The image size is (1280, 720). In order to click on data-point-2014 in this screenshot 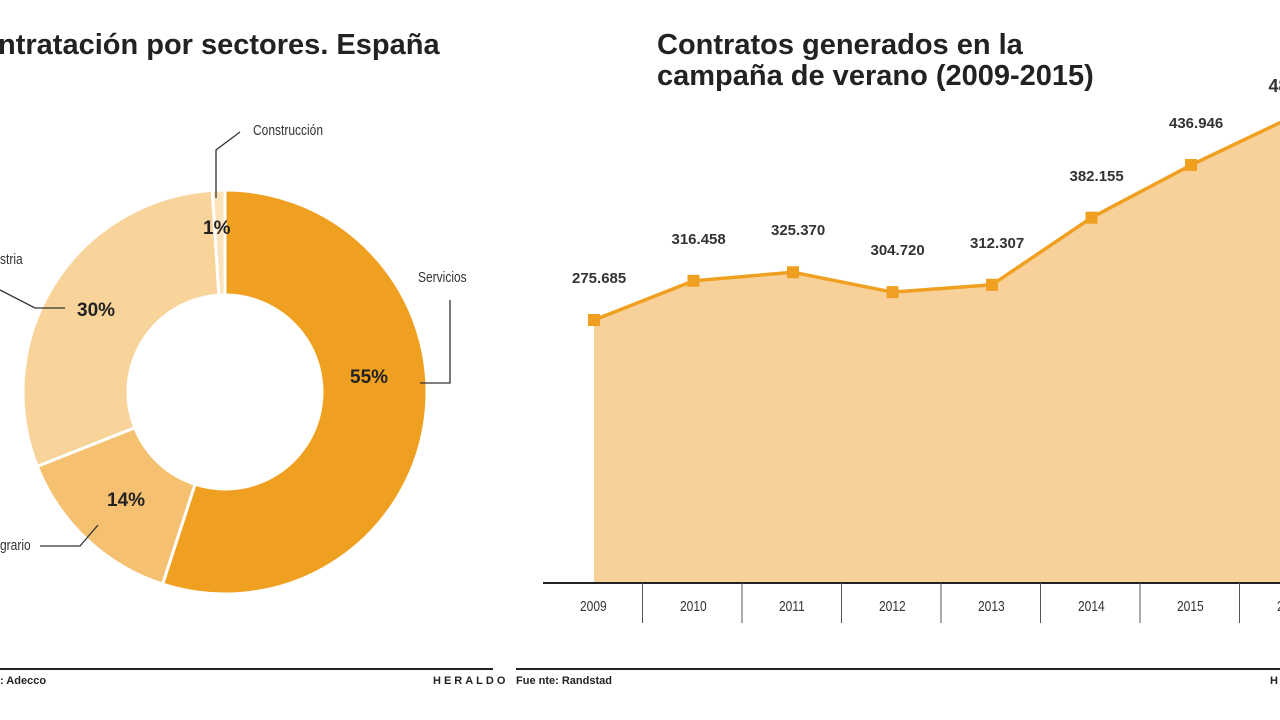, I will do `click(1091, 217)`.